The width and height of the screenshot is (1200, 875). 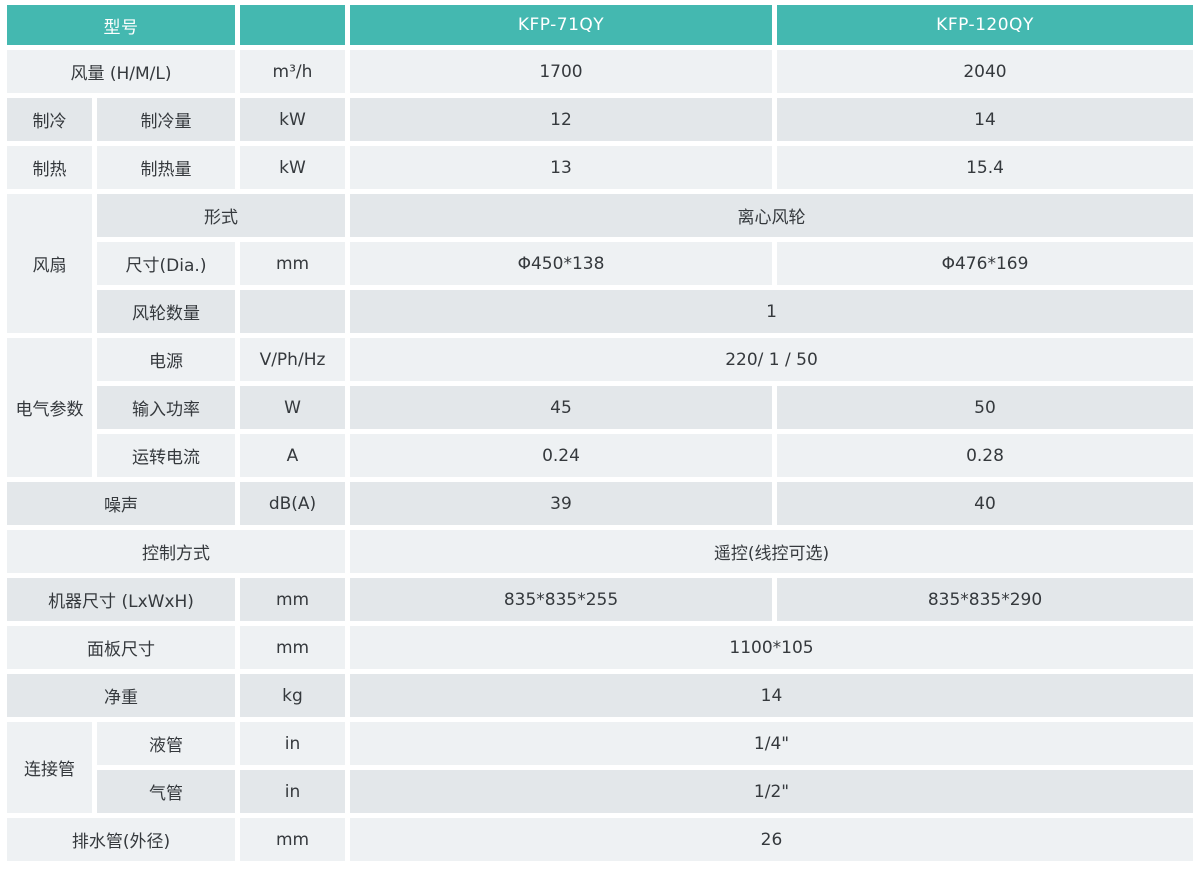 I want to click on spec-label: 尺寸(Dia.), so click(x=166, y=263).